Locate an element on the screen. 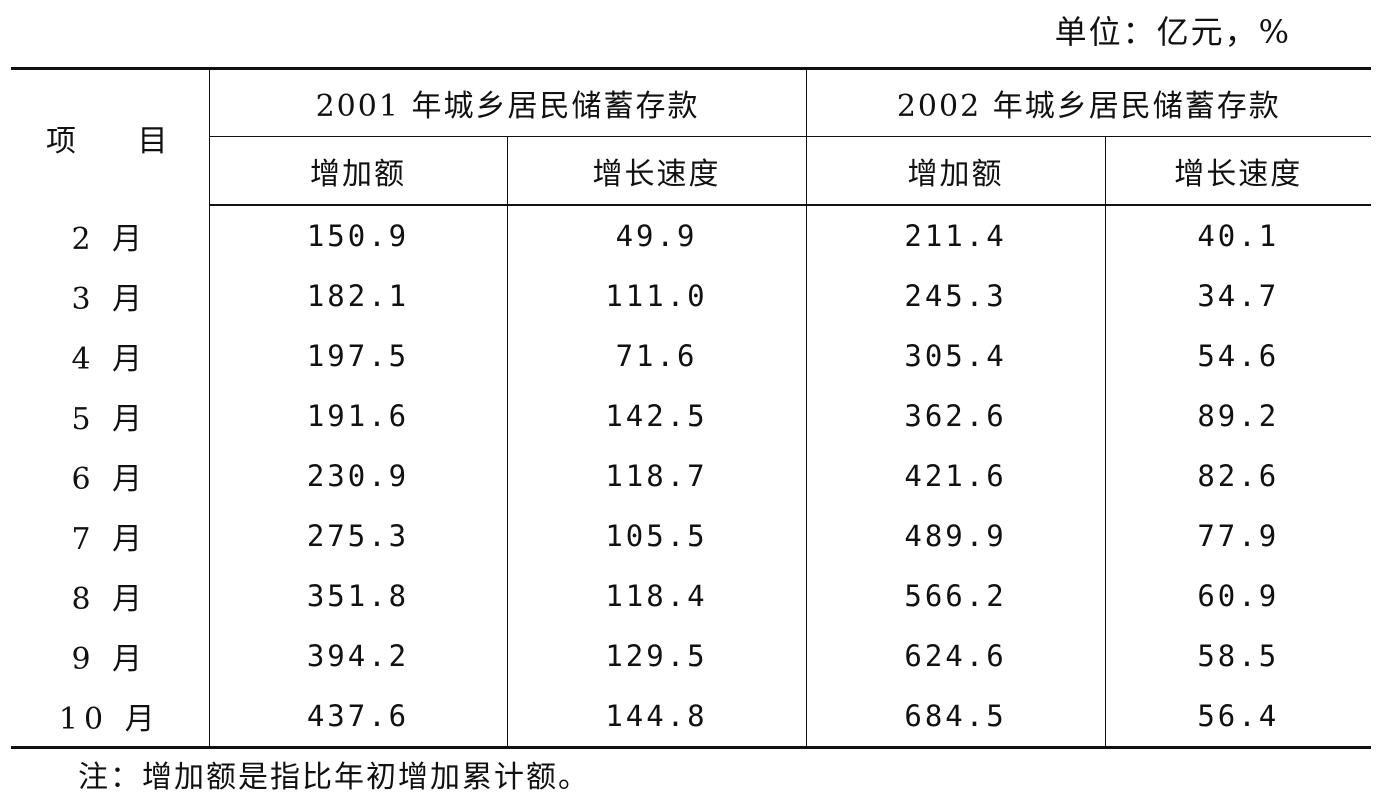 The image size is (1379, 806). cell-2002-growth: 89.2 is located at coordinates (1238, 416).